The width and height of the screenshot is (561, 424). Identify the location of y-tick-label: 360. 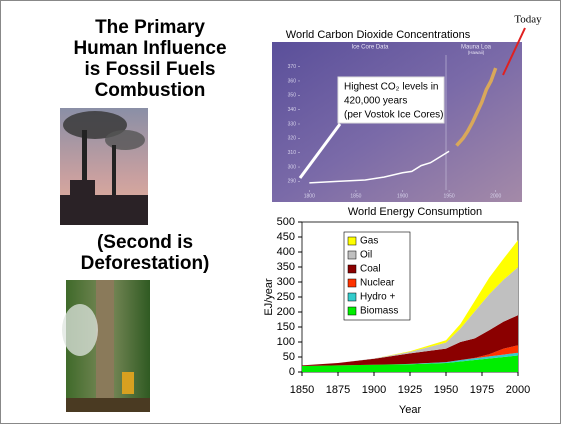
(292, 81).